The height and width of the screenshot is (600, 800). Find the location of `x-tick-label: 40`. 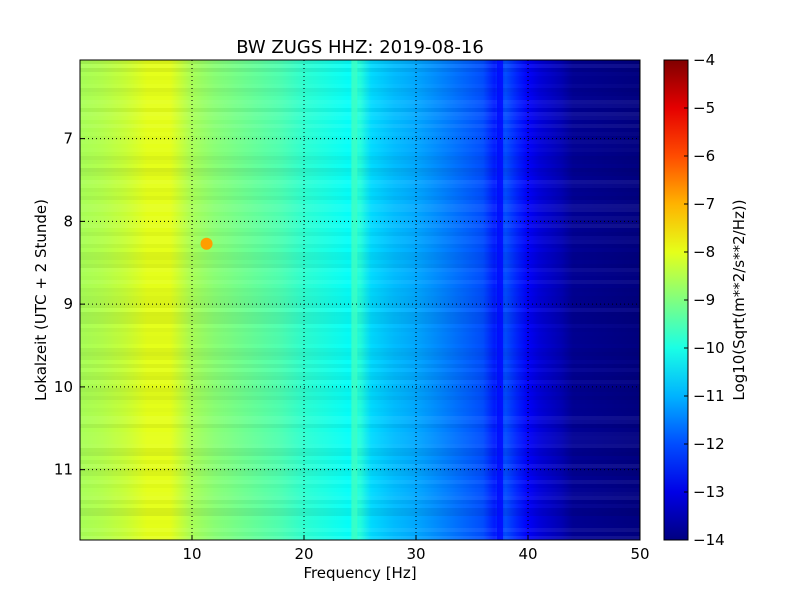

x-tick-label: 40 is located at coordinates (527, 554).